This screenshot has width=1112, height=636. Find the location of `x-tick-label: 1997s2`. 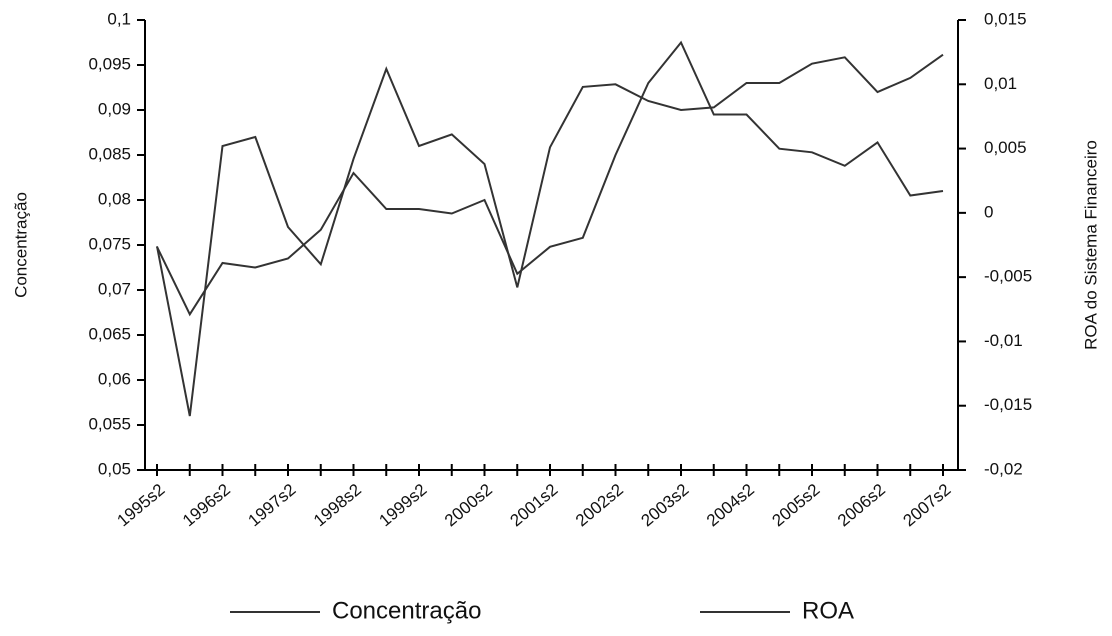

x-tick-label: 1997s2 is located at coordinates (272, 505).